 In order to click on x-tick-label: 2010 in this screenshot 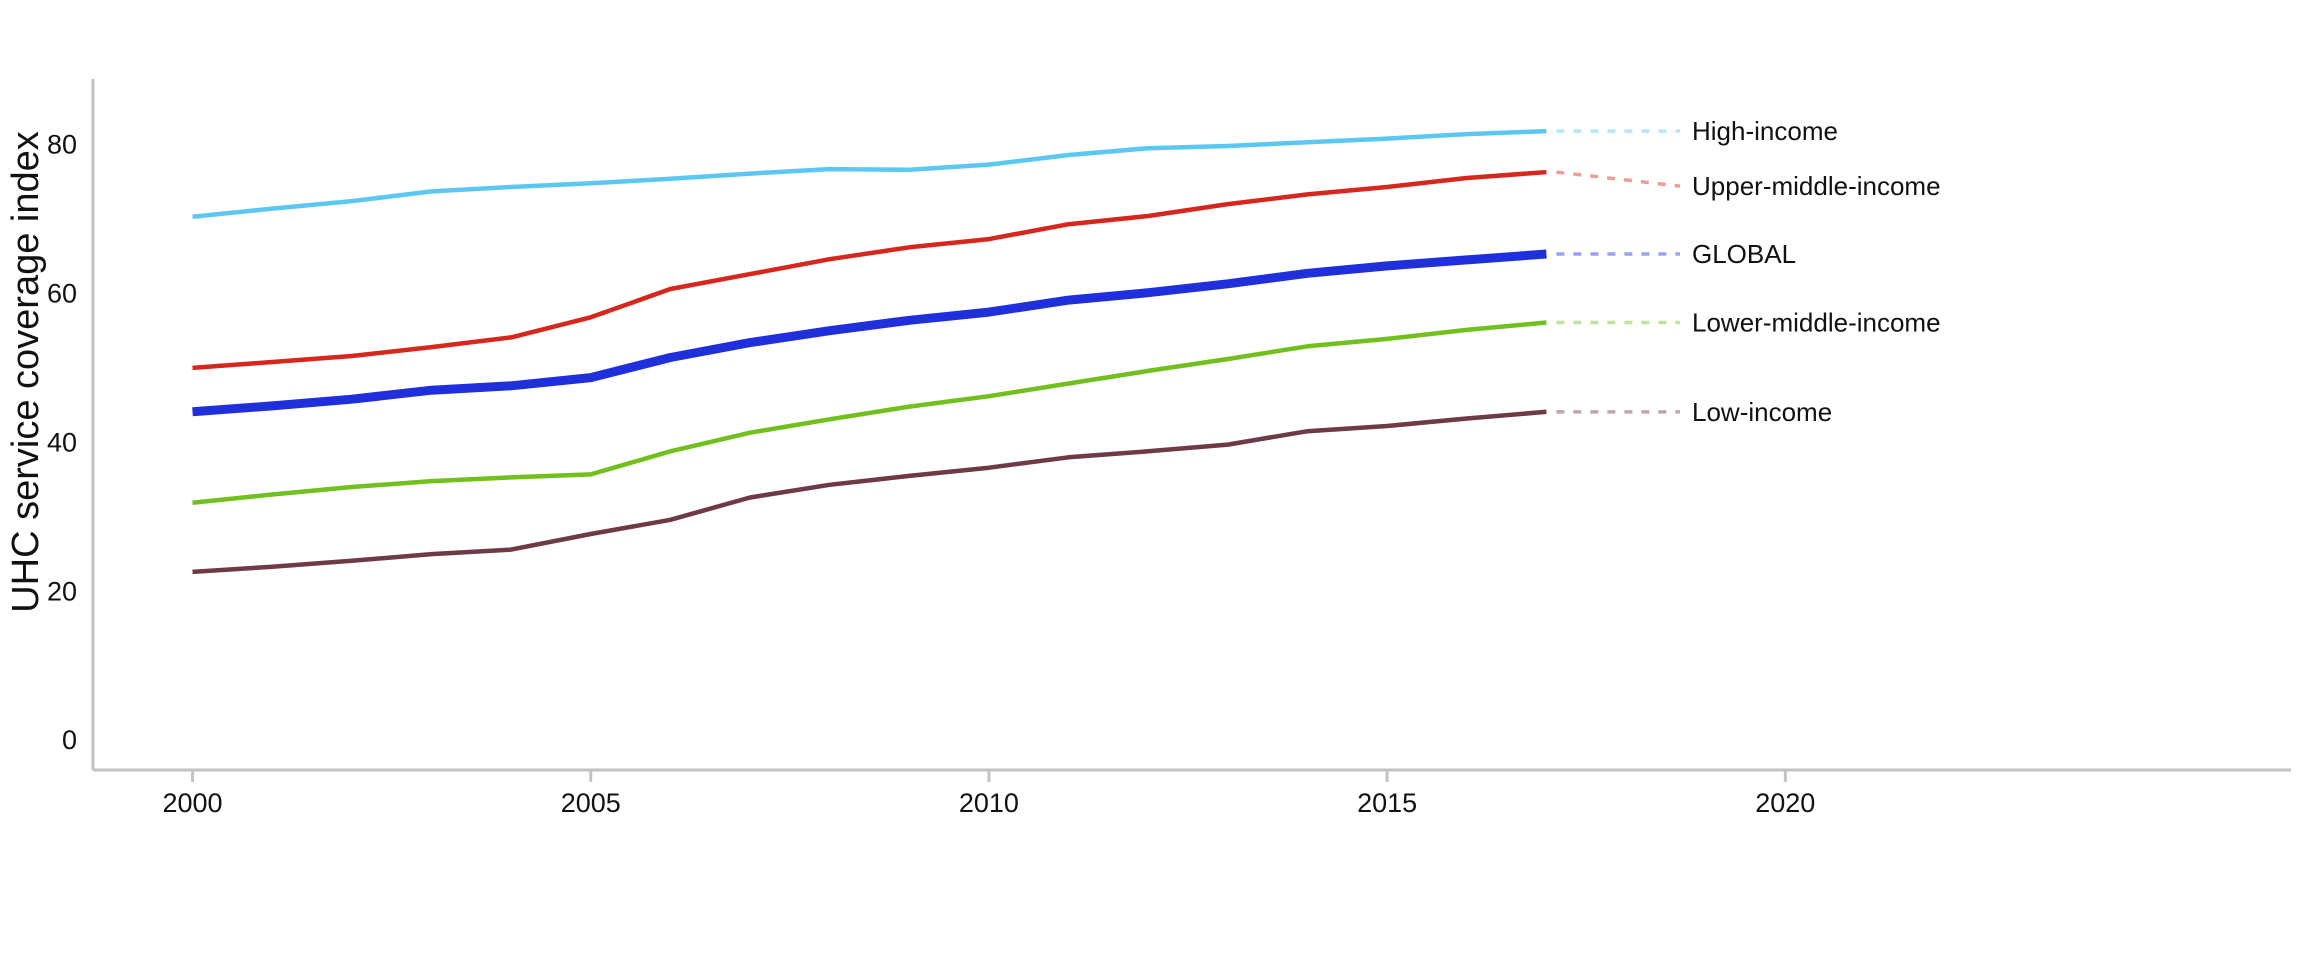, I will do `click(989, 803)`.